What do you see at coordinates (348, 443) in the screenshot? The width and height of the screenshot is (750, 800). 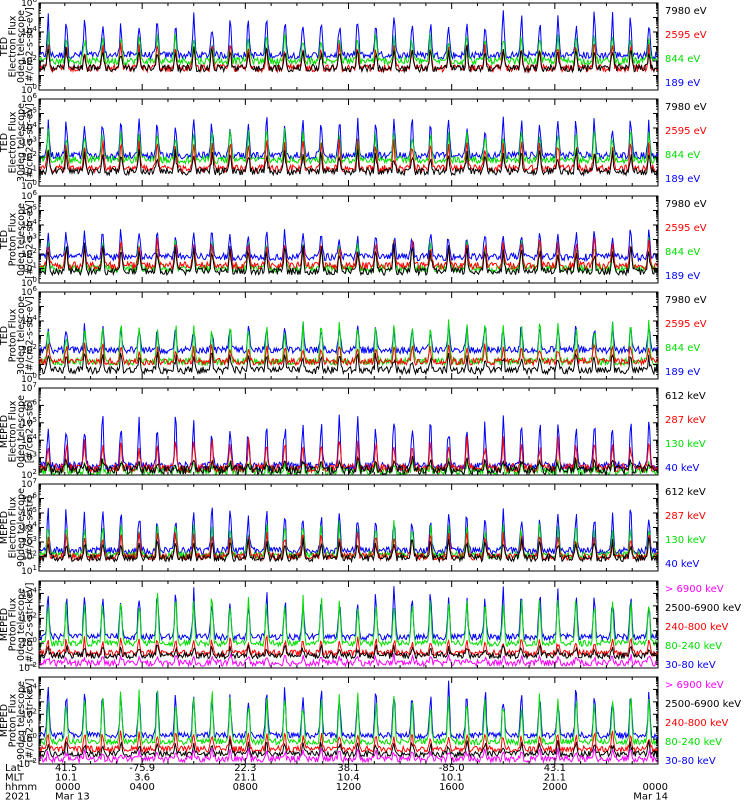 I see `series-line-40-kev` at bounding box center [348, 443].